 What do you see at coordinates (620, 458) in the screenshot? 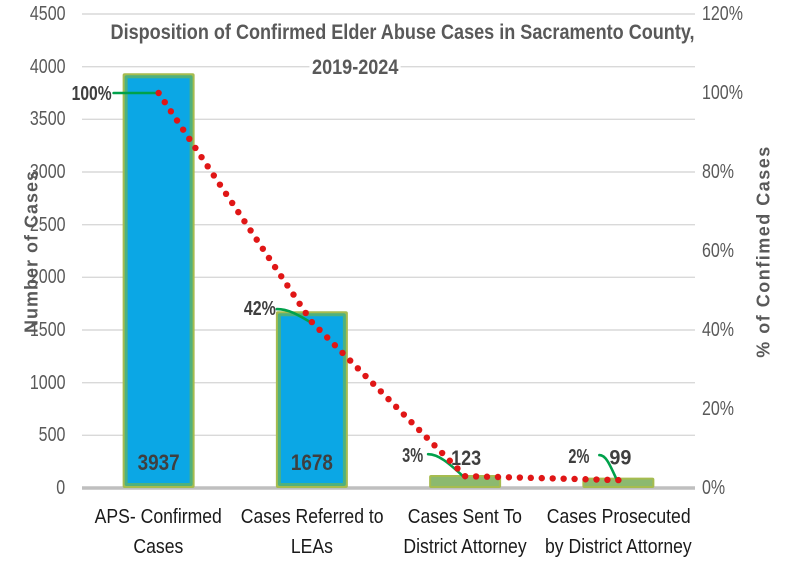
I see `bar-value-label-3: 99` at bounding box center [620, 458].